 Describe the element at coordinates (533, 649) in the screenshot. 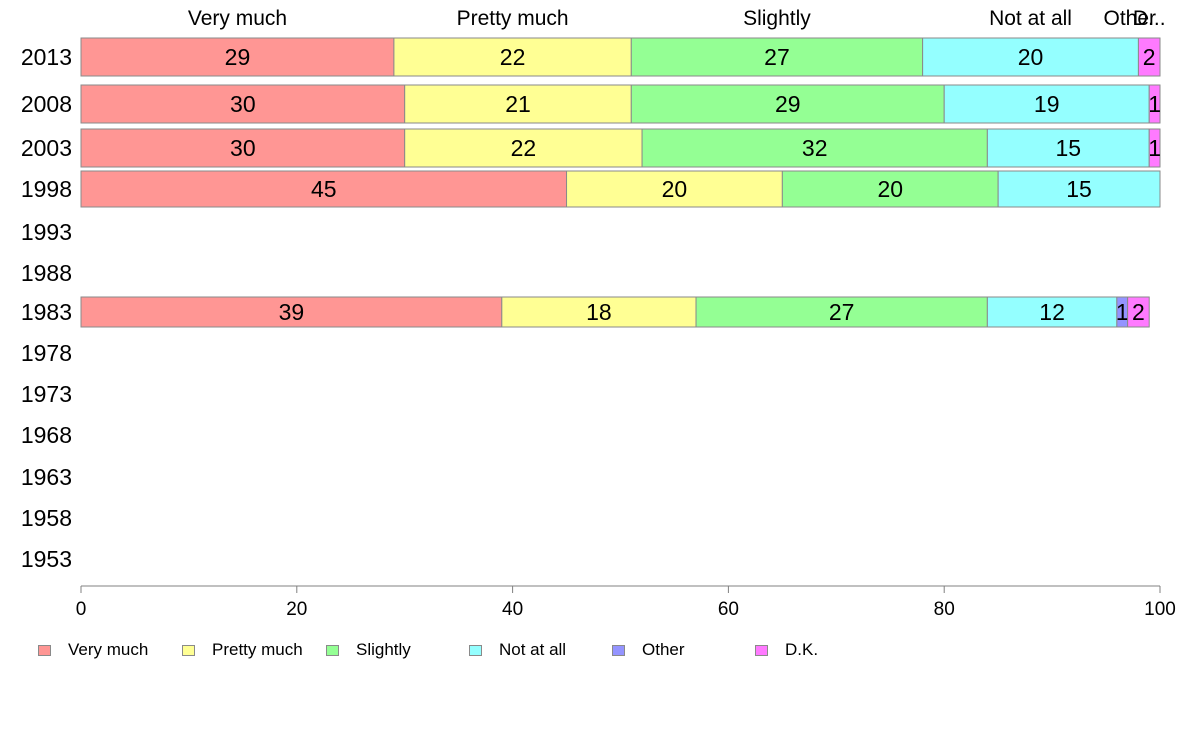

I see `legend-label: Not at all` at that location.